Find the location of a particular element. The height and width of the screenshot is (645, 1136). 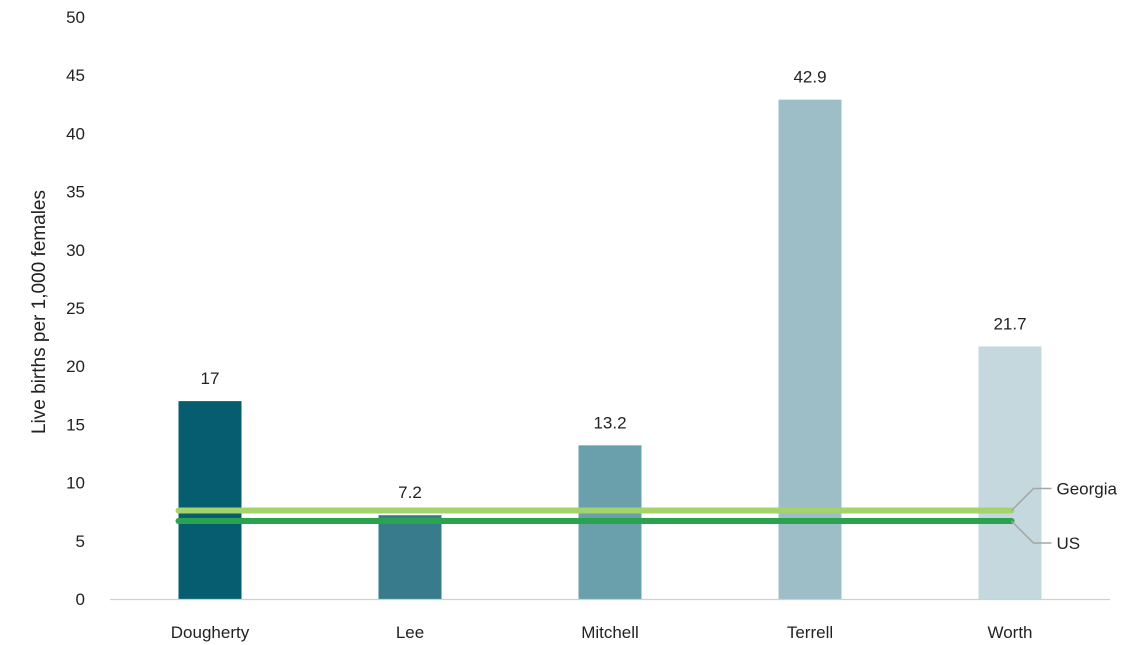

data-label: 21.7 is located at coordinates (1009, 323).